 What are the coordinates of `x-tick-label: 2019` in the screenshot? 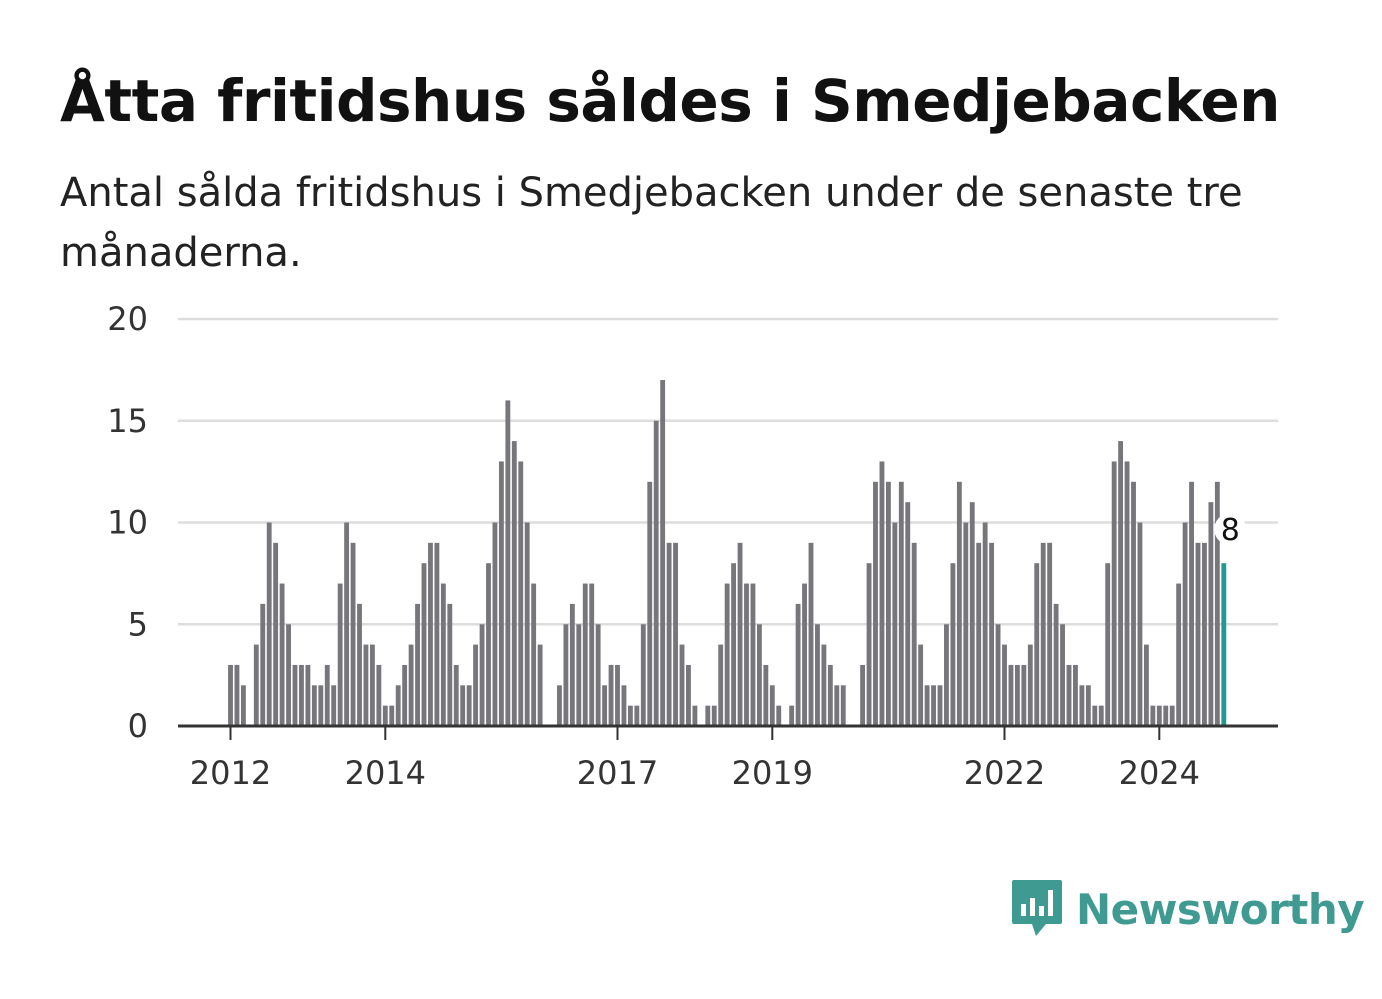 It's located at (772, 773).